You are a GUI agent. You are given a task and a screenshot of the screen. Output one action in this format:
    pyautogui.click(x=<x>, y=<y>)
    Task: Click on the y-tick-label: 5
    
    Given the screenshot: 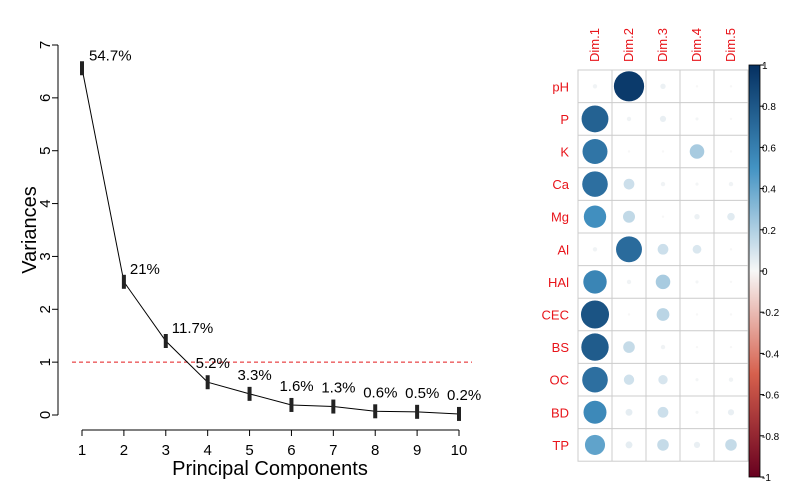 What is the action you would take?
    pyautogui.click(x=45, y=151)
    